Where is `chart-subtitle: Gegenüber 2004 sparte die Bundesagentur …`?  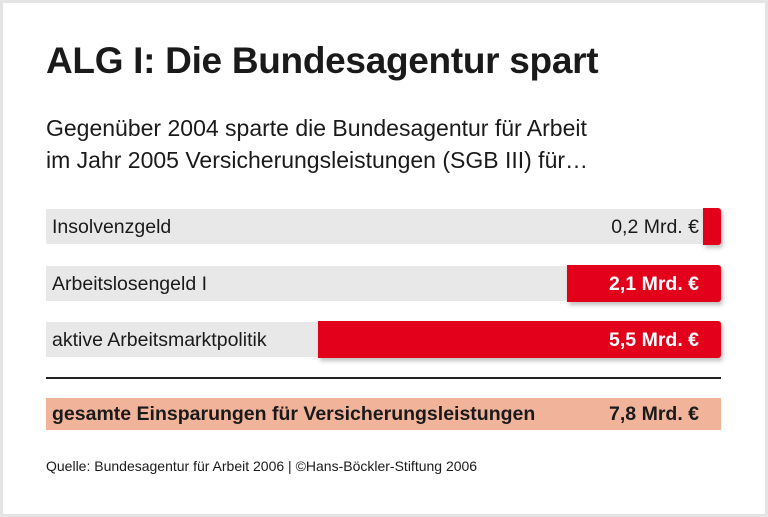
chart-subtitle: Gegenüber 2004 sparte die Bundesagentur … is located at coordinates (317, 144).